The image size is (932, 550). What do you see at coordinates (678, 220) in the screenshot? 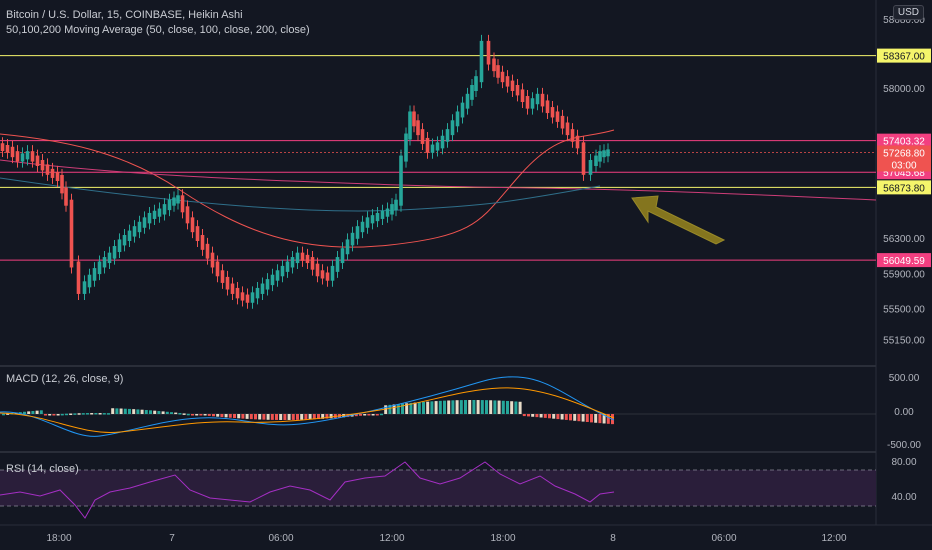
I see `annotation-arrow` at bounding box center [678, 220].